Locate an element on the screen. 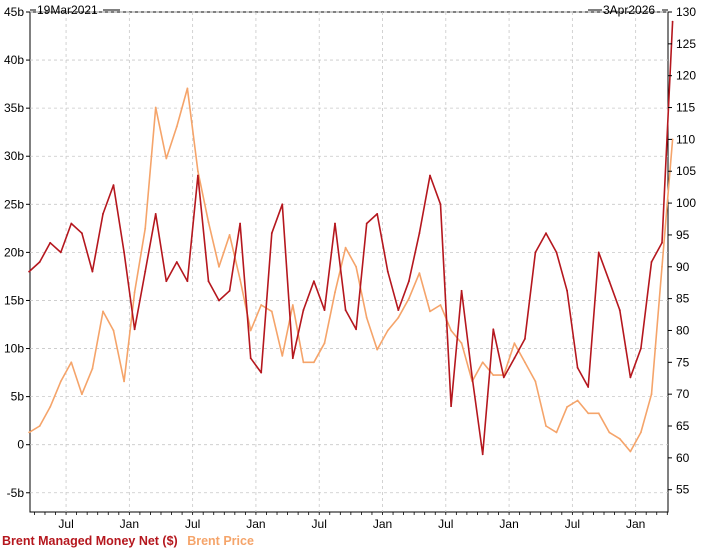 This screenshot has height=551, width=701. right-axis-tick-label: 65 is located at coordinates (683, 426).